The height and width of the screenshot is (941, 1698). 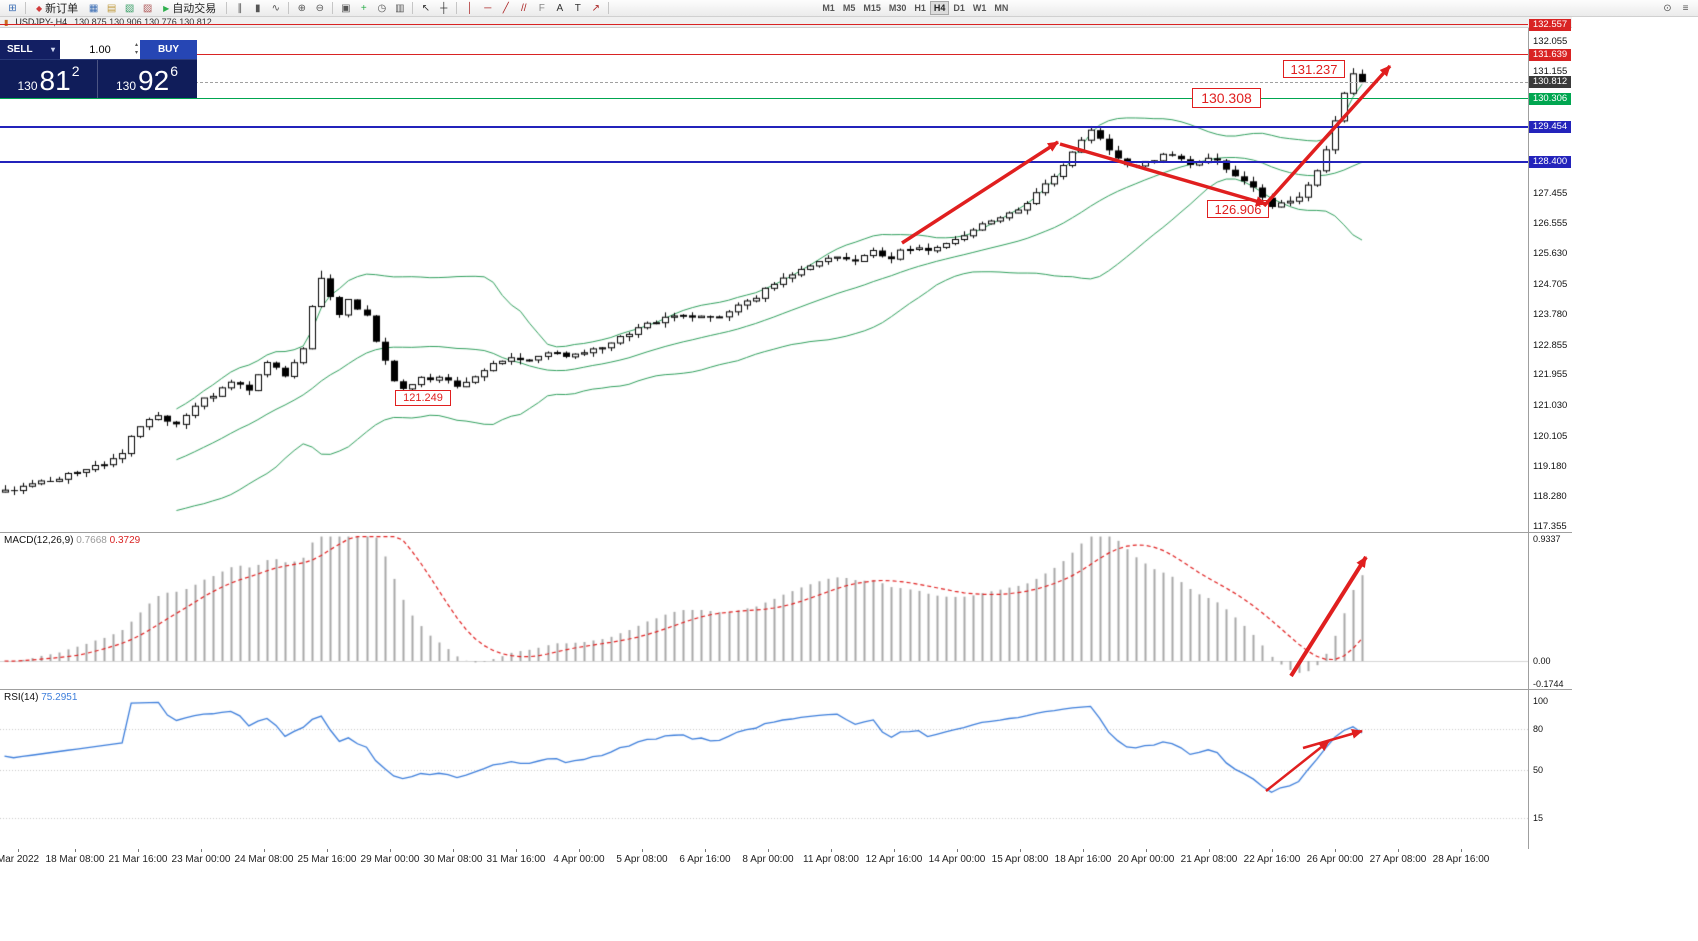 What do you see at coordinates (897, 8) in the screenshot?
I see `timeframe-button-M30: M30` at bounding box center [897, 8].